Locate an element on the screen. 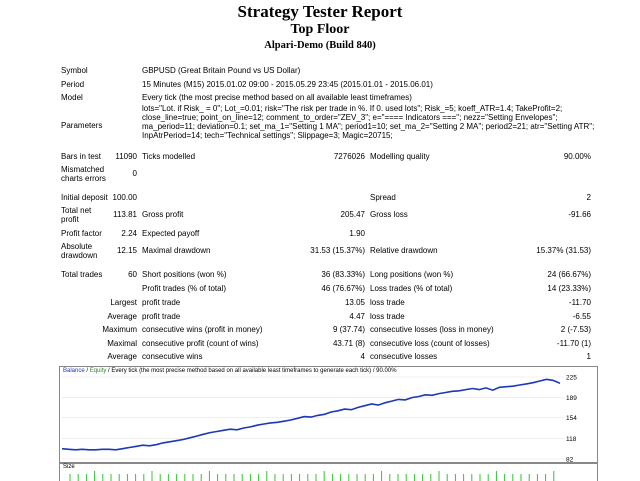 The width and height of the screenshot is (640, 481). y-tick-label: 189 is located at coordinates (571, 398).